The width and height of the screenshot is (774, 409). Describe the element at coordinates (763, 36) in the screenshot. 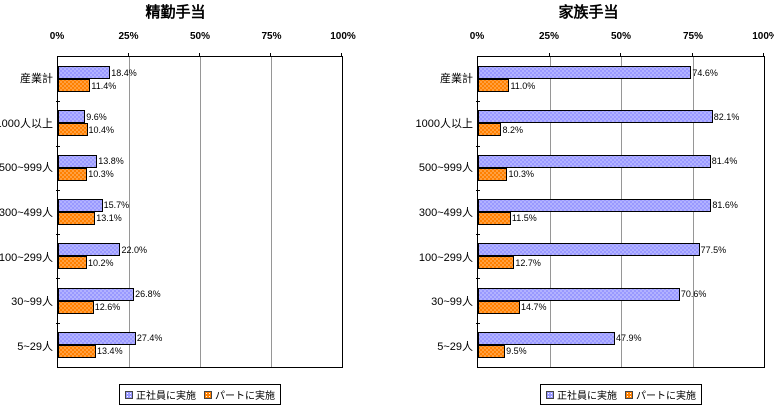

I see `x-tick-label: 100%` at that location.